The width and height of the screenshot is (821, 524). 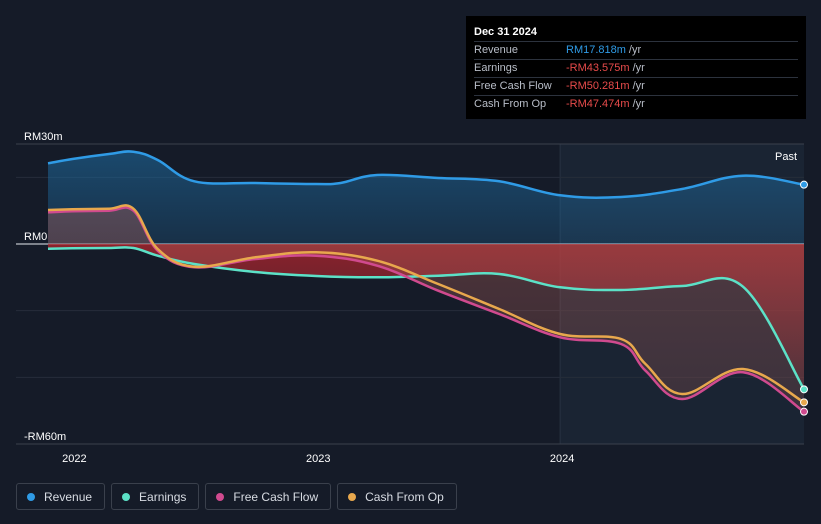 What do you see at coordinates (510, 104) in the screenshot?
I see `tooltip-label: Cash From Op` at bounding box center [510, 104].